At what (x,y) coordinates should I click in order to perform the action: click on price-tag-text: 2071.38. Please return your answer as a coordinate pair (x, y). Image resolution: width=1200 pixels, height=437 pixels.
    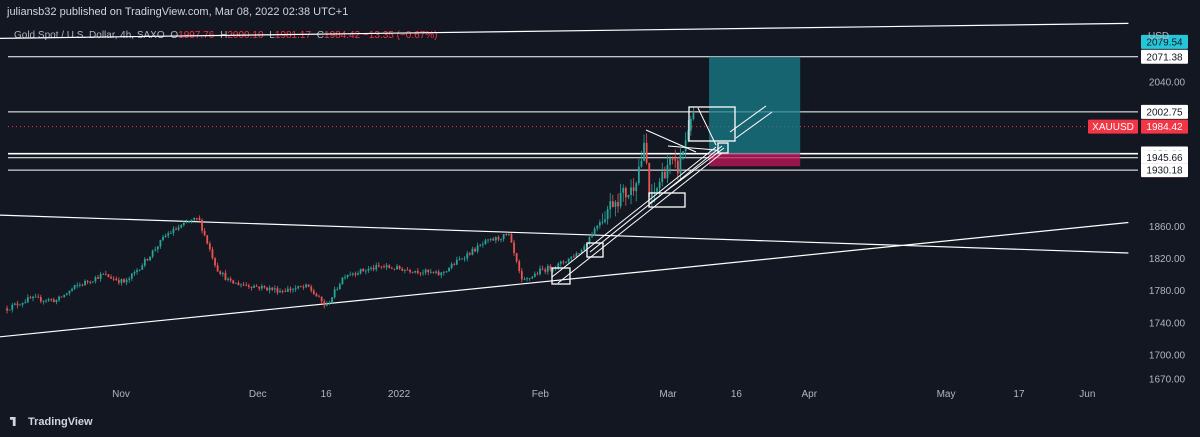
    Looking at the image, I should click on (1164, 57).